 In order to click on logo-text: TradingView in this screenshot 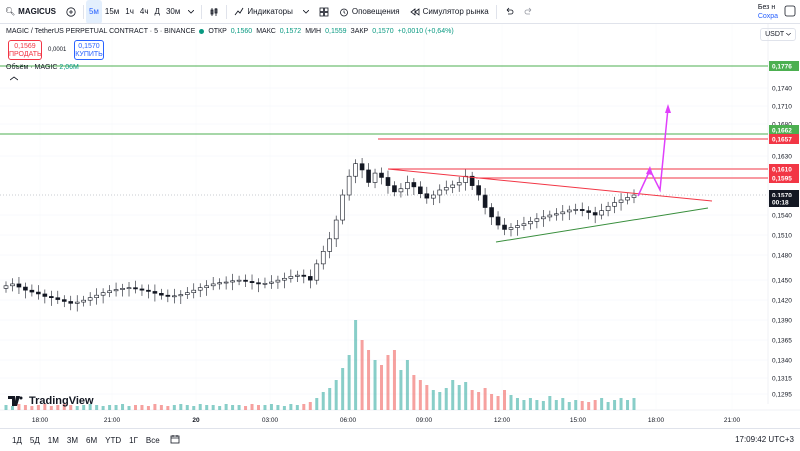, I will do `click(61, 401)`.